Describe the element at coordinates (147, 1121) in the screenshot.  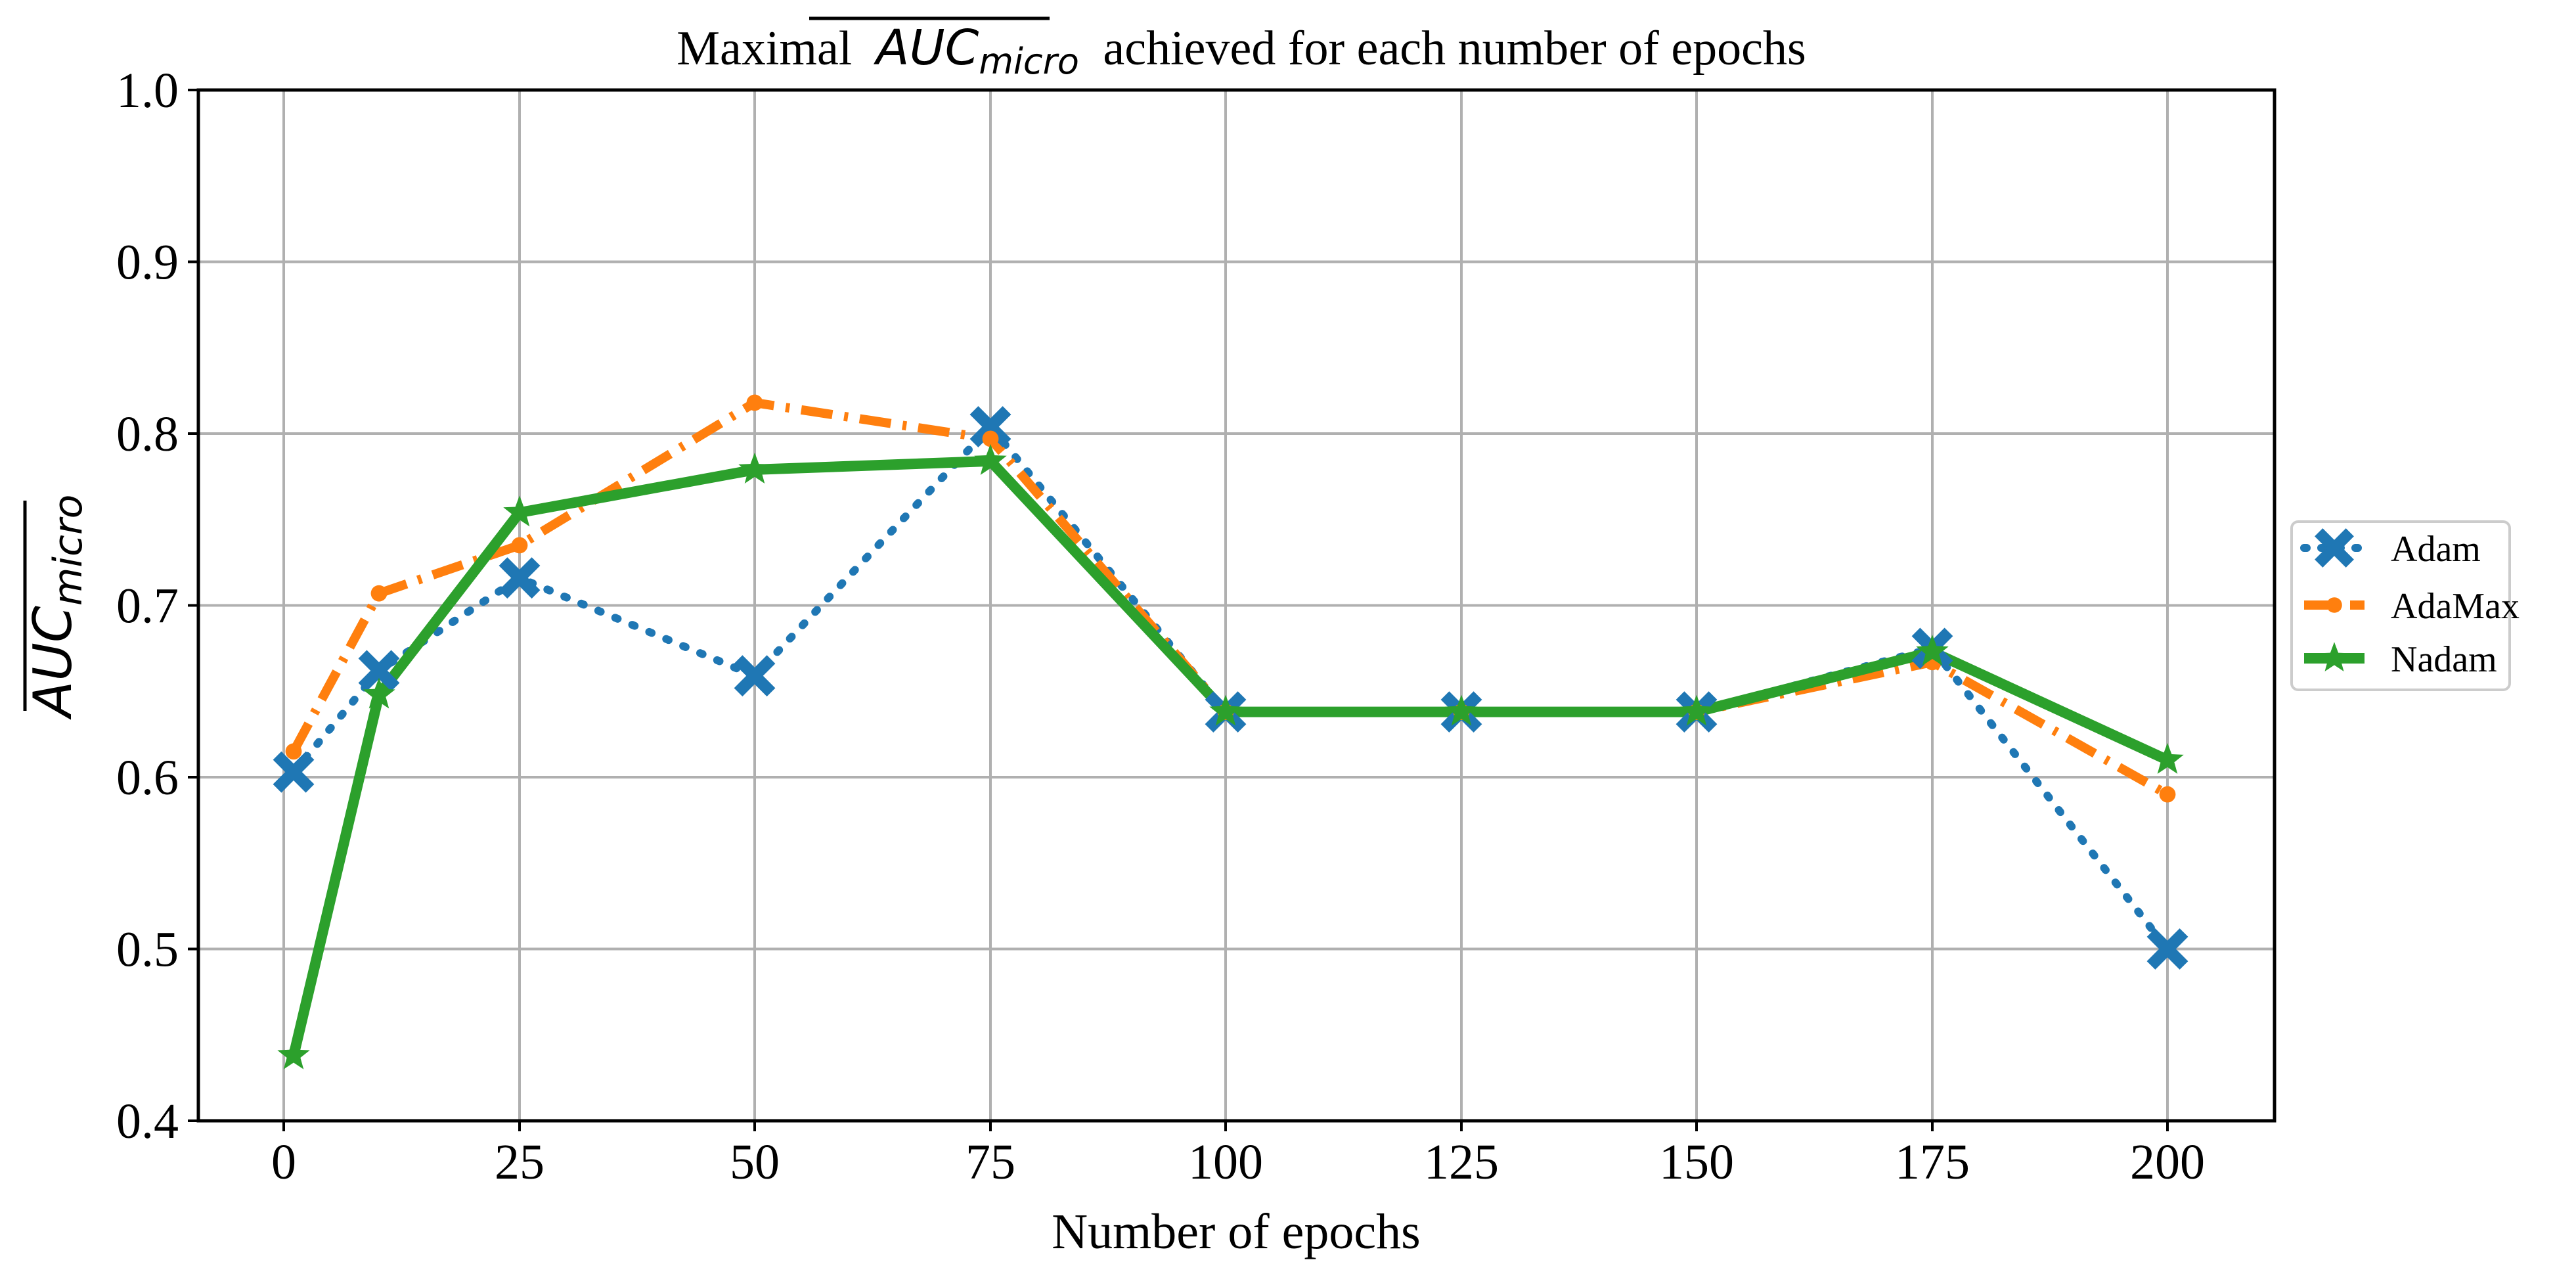
I see `y-tick-label: 0.4` at that location.